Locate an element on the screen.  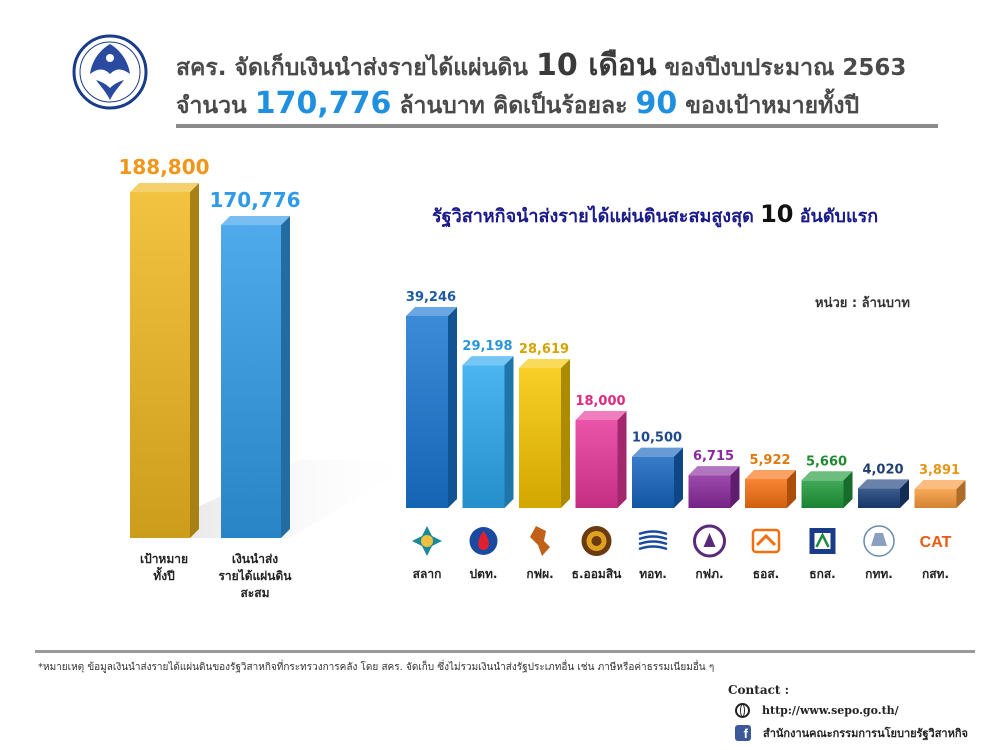
right-bar-9-top is located at coordinates (940, 484).